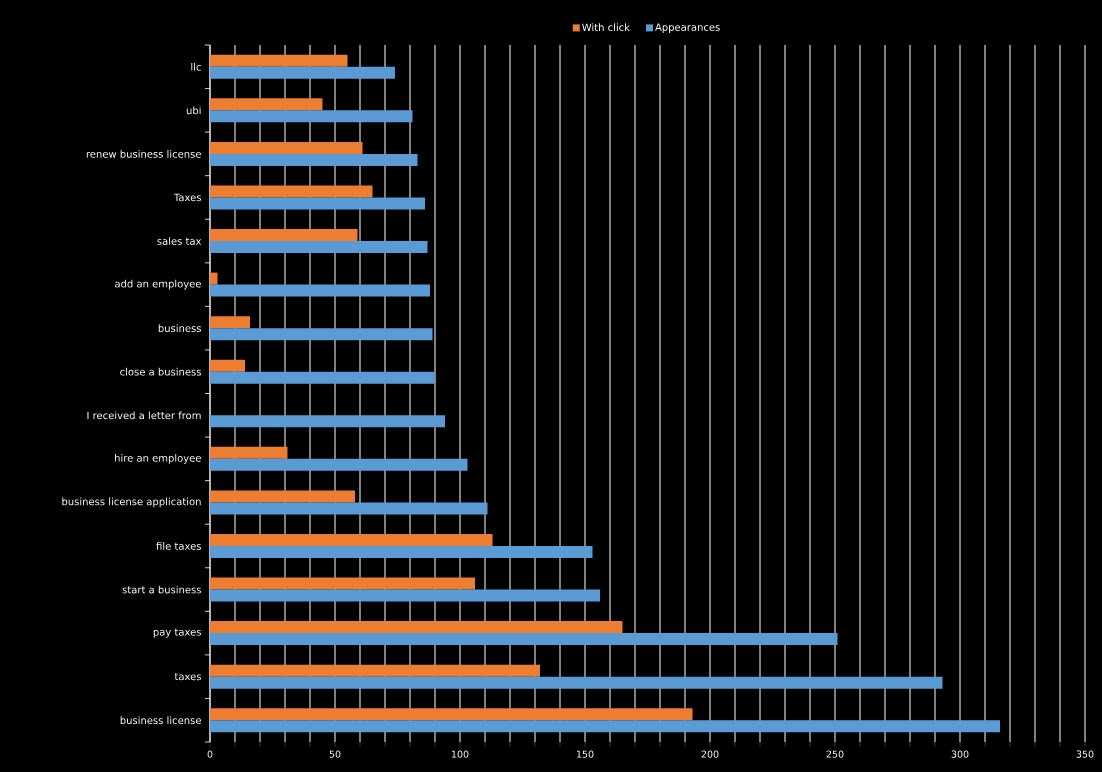  What do you see at coordinates (131, 502) in the screenshot?
I see `y-tick-label: business license application` at bounding box center [131, 502].